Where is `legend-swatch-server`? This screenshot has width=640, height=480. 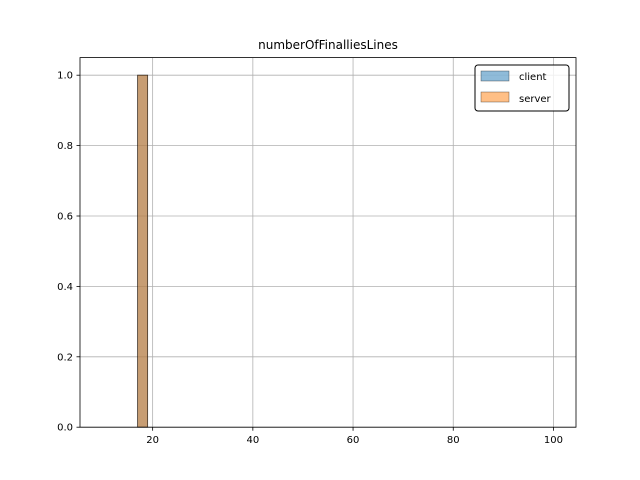 legend-swatch-server is located at coordinates (495, 97).